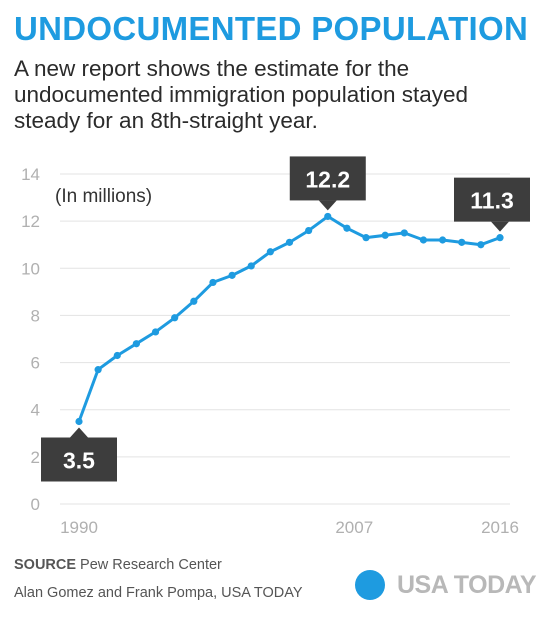  I want to click on usa-today-logo: USA TODAY, so click(446, 585).